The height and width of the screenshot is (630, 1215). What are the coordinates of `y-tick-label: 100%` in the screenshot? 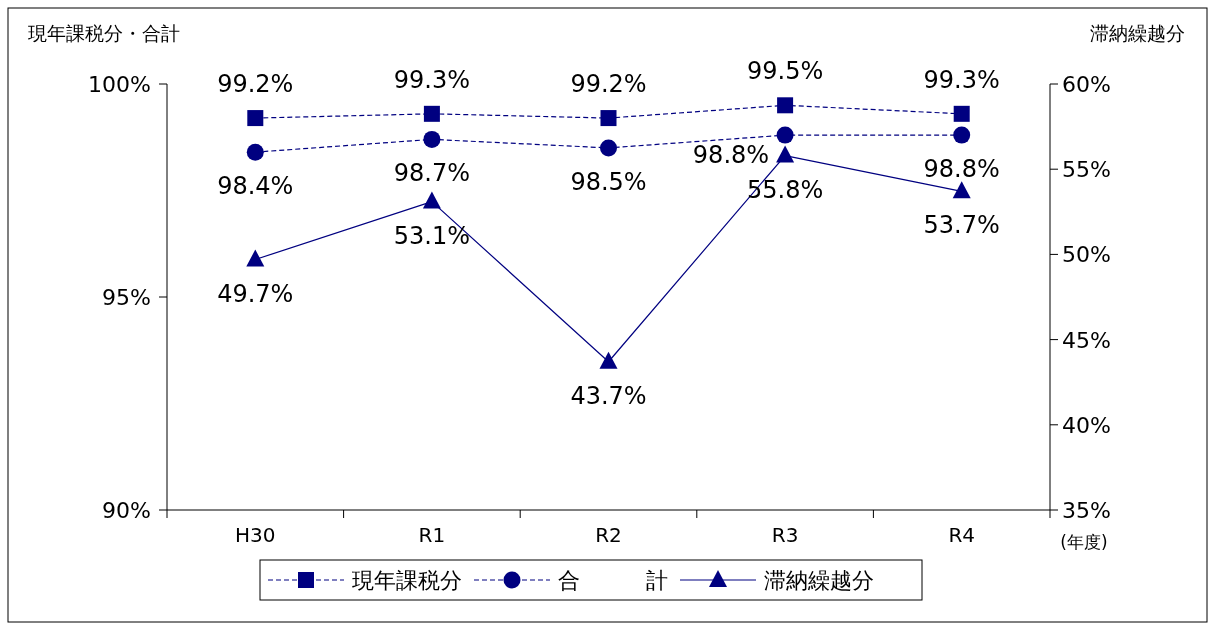 It's located at (119, 84).